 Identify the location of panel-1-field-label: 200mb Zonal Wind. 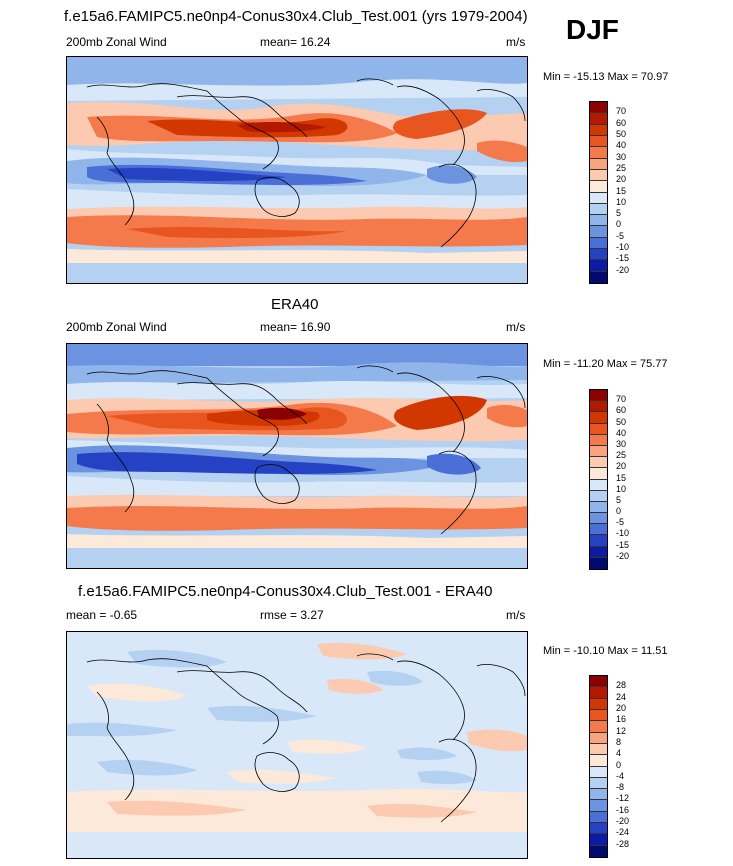
(116, 42).